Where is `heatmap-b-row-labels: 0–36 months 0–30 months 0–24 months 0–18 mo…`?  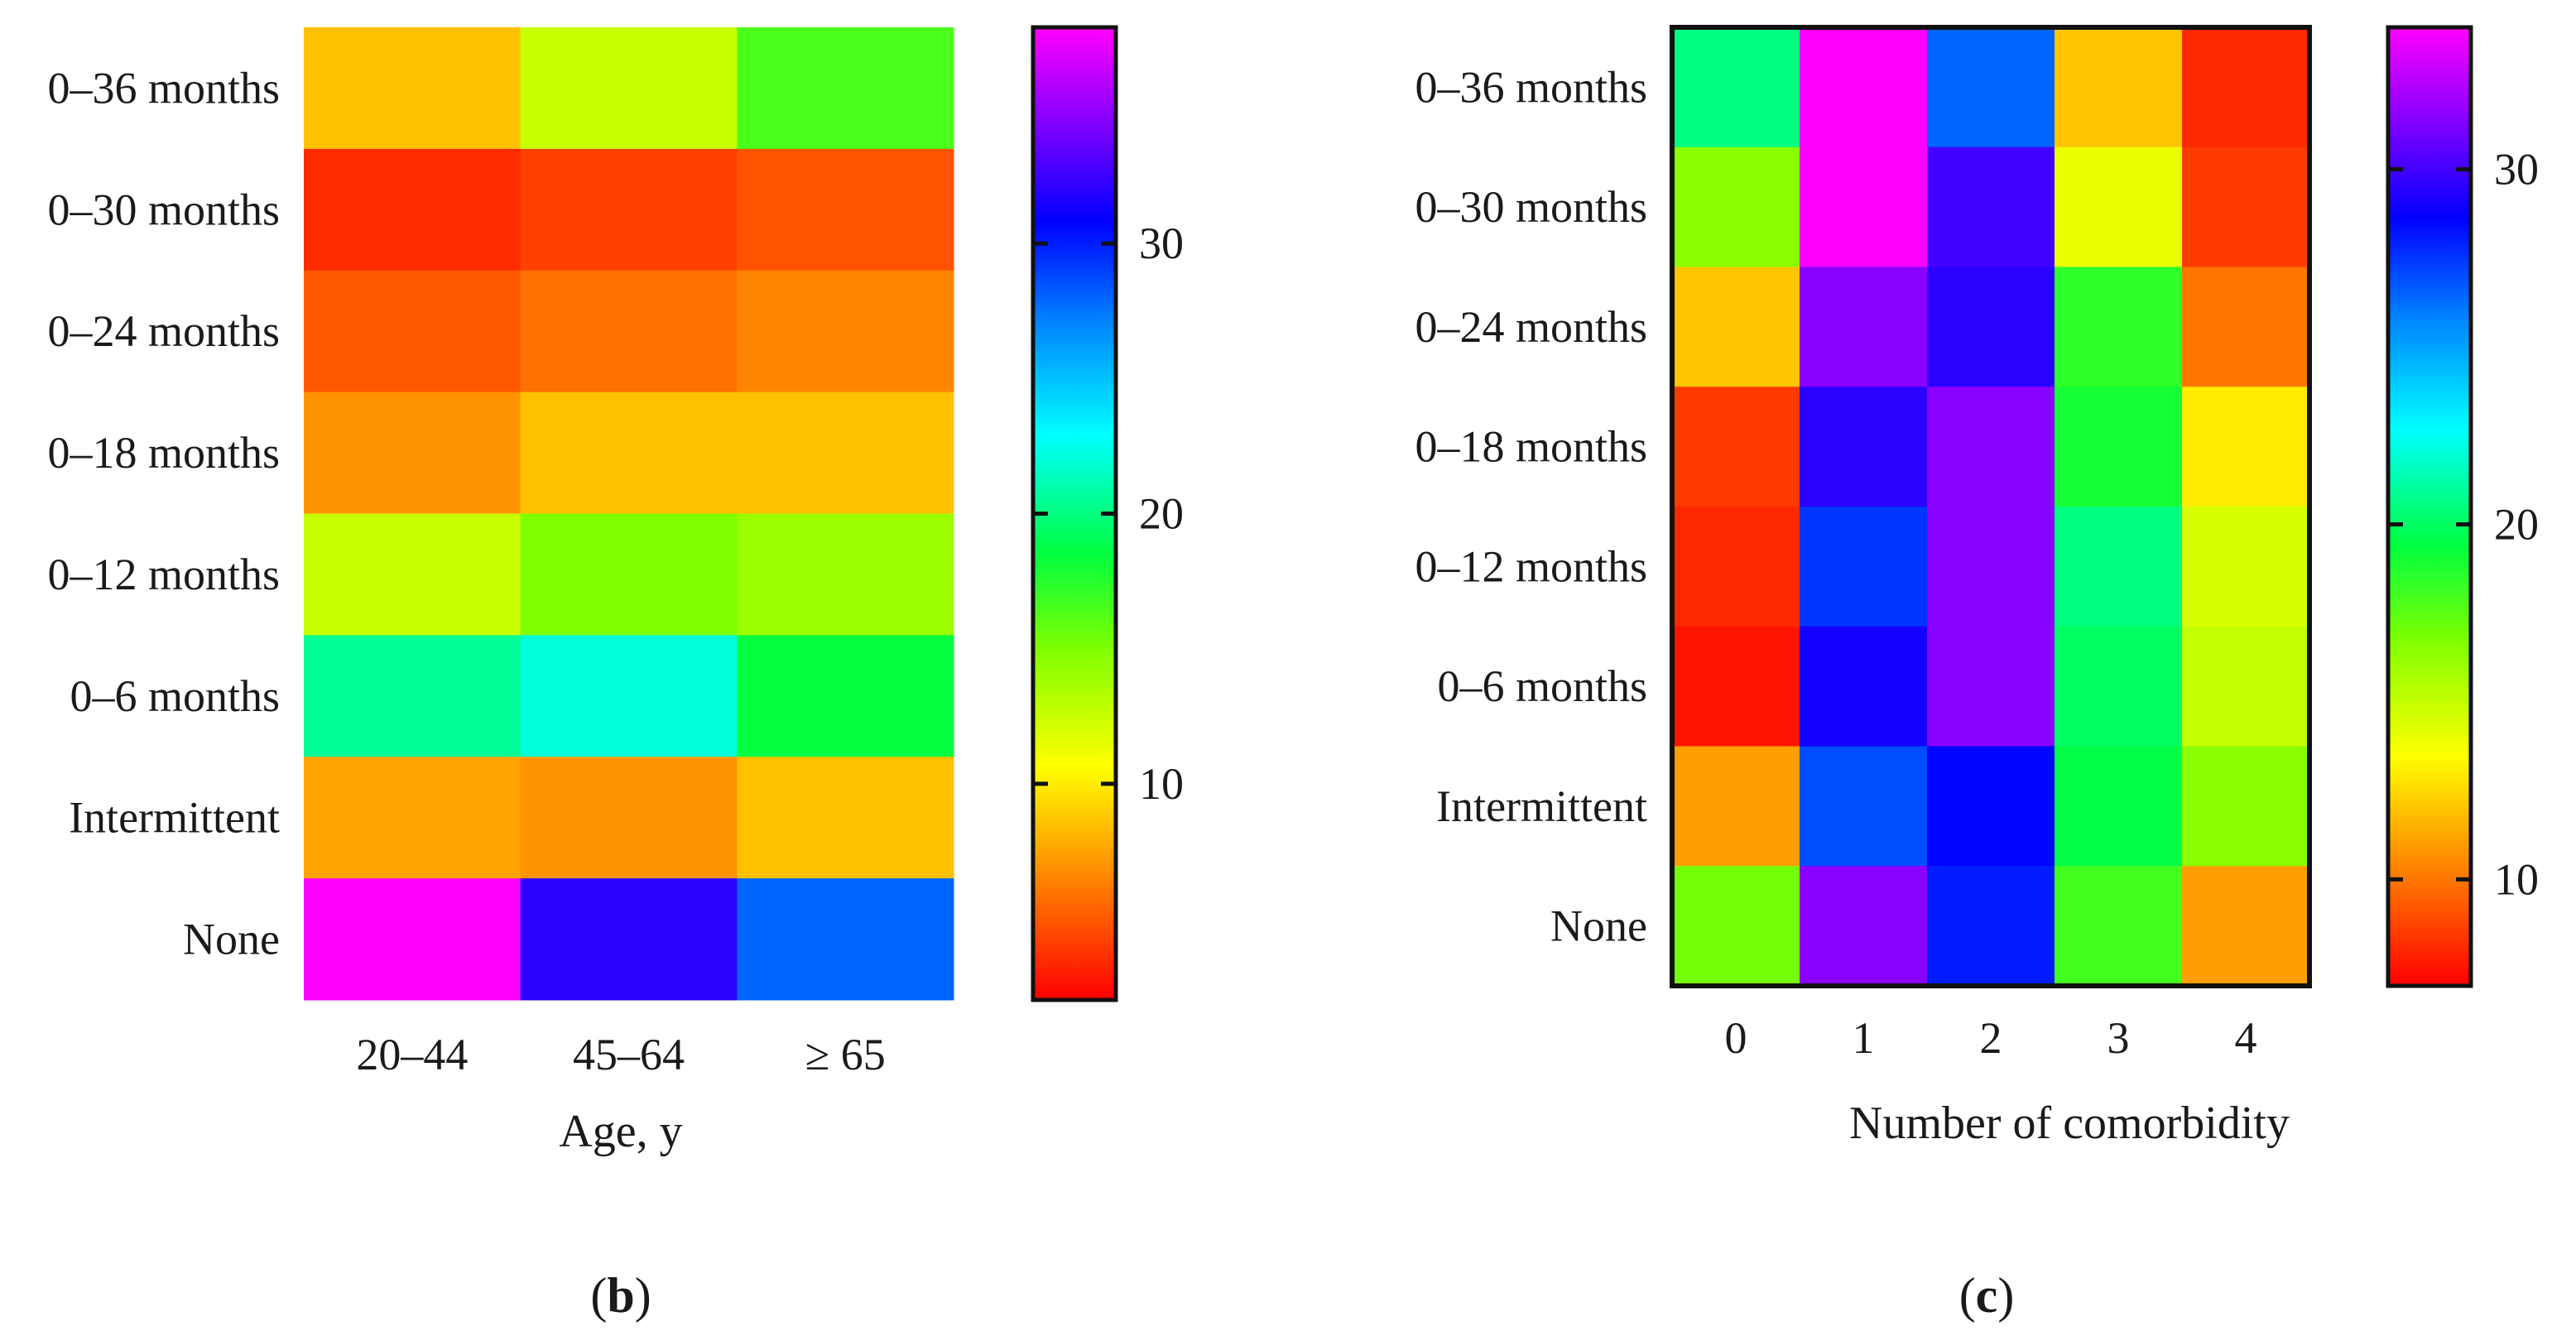
heatmap-b-row-labels: 0–36 months 0–30 months 0–24 months 0–18 mo… is located at coordinates (163, 513).